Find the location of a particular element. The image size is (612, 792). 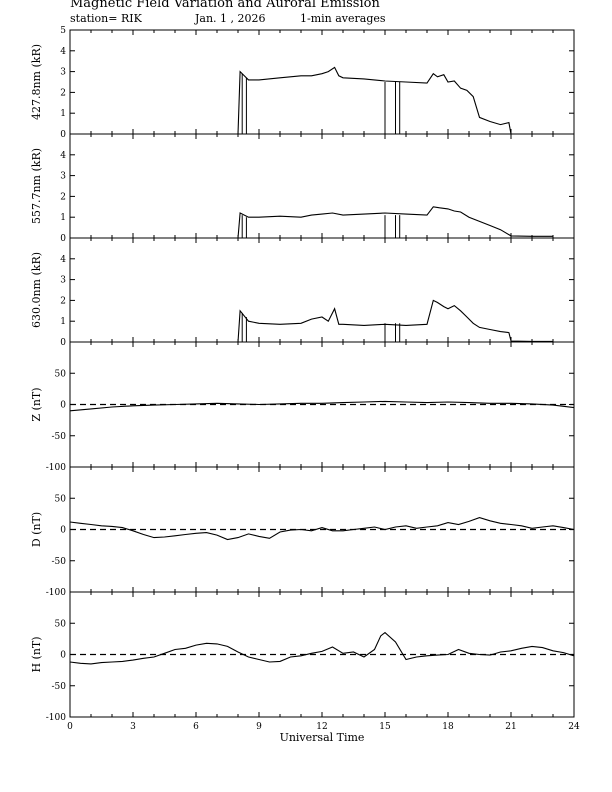

y-axis-label: H (nT) is located at coordinates (36, 654).